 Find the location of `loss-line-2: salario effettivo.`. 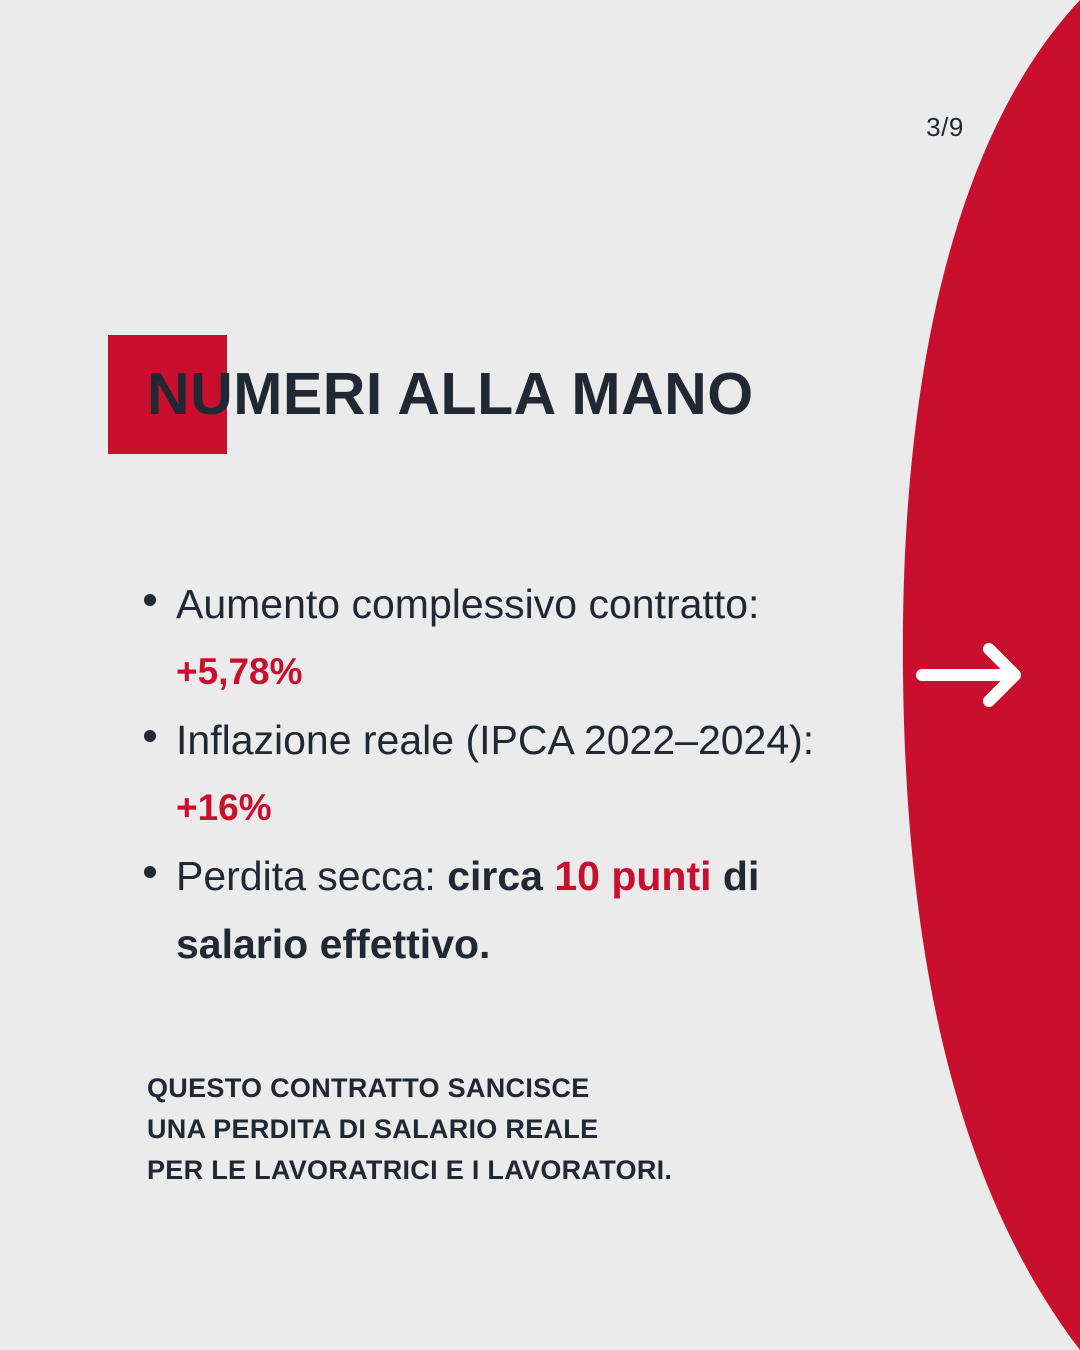

loss-line-2: salario effettivo. is located at coordinates (333, 944).